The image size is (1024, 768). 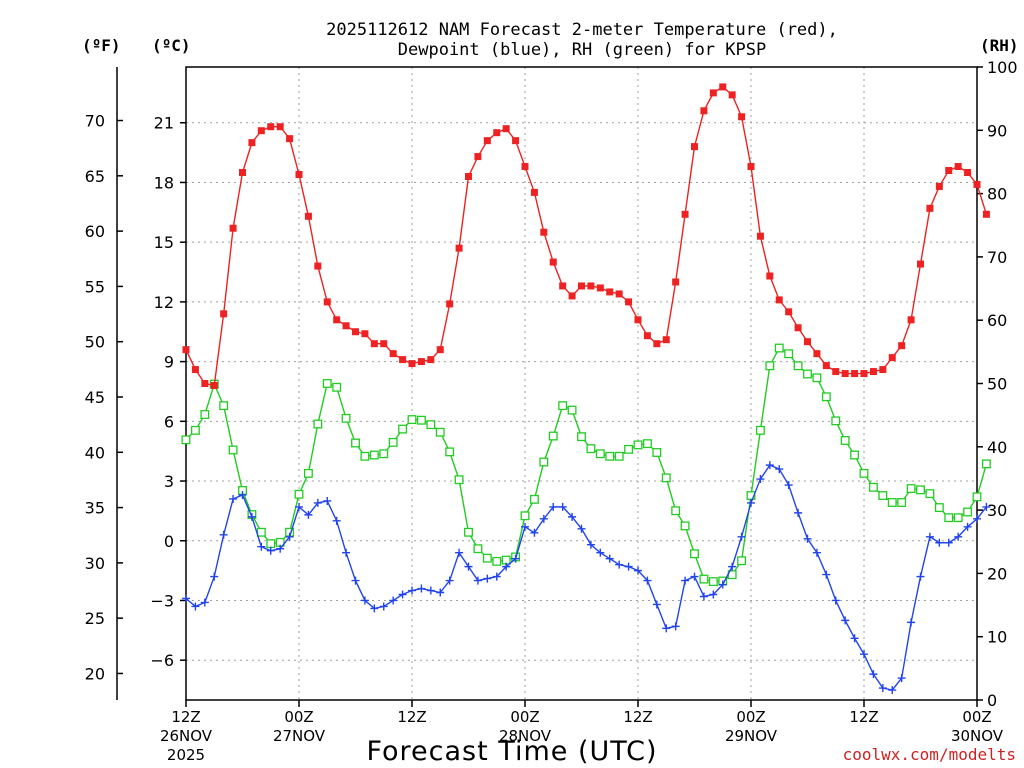 I want to click on fahrenheit-tick-label: 35, so click(x=95, y=508).